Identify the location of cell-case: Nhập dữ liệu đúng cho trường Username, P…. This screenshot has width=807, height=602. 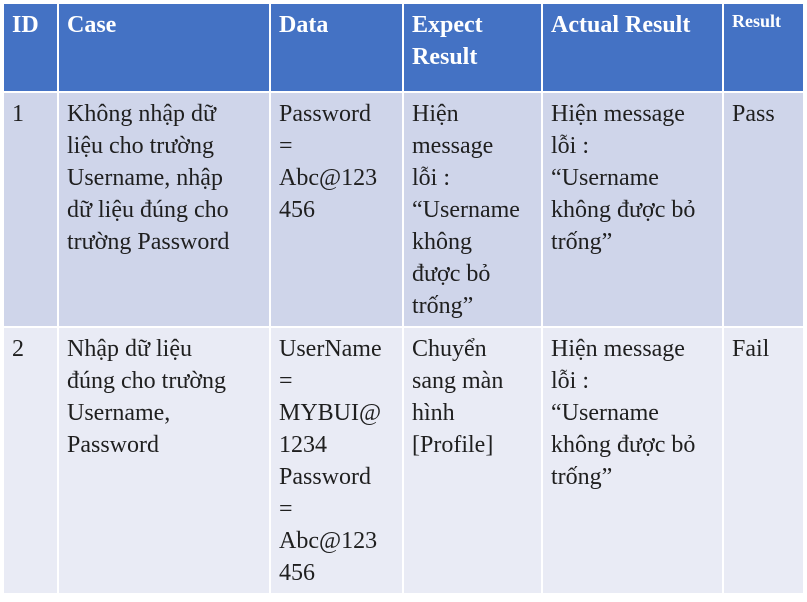
(164, 460).